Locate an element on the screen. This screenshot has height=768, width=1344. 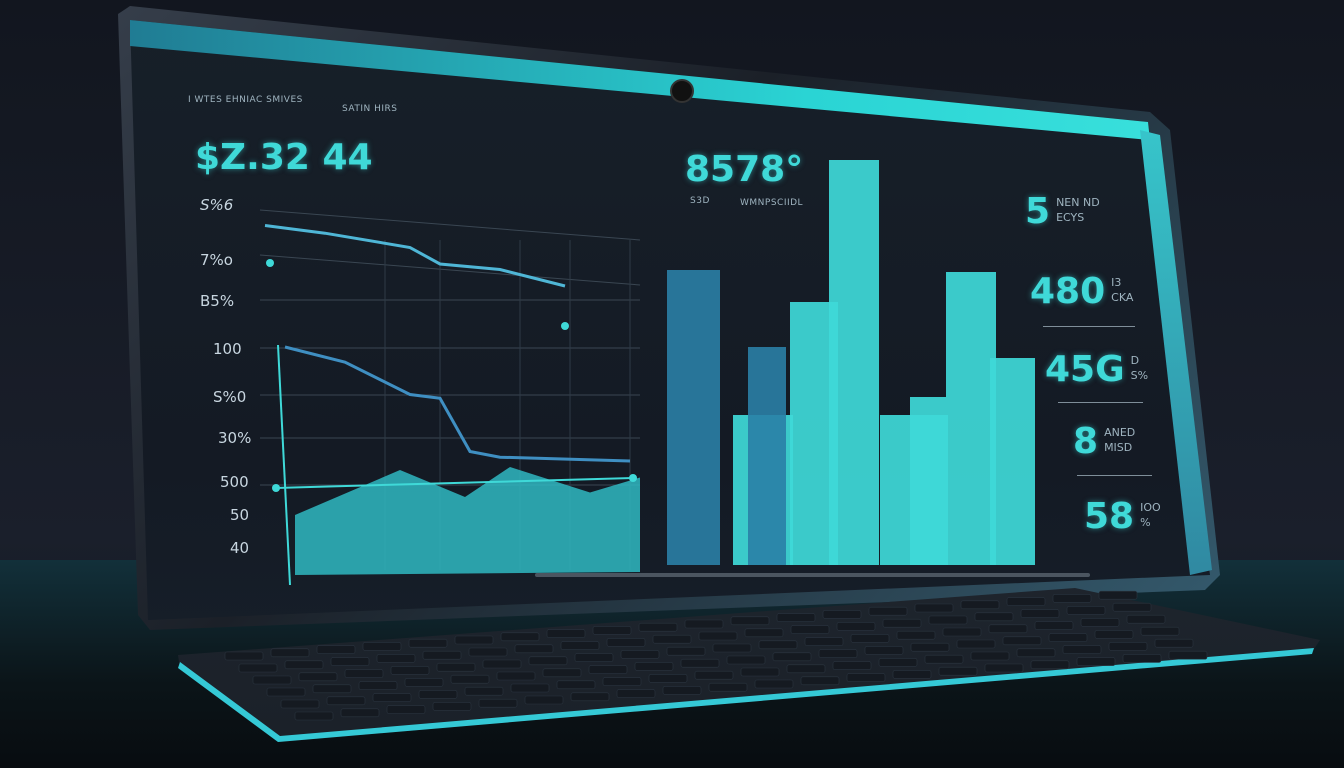
y-axis-line is located at coordinates (284, 465).